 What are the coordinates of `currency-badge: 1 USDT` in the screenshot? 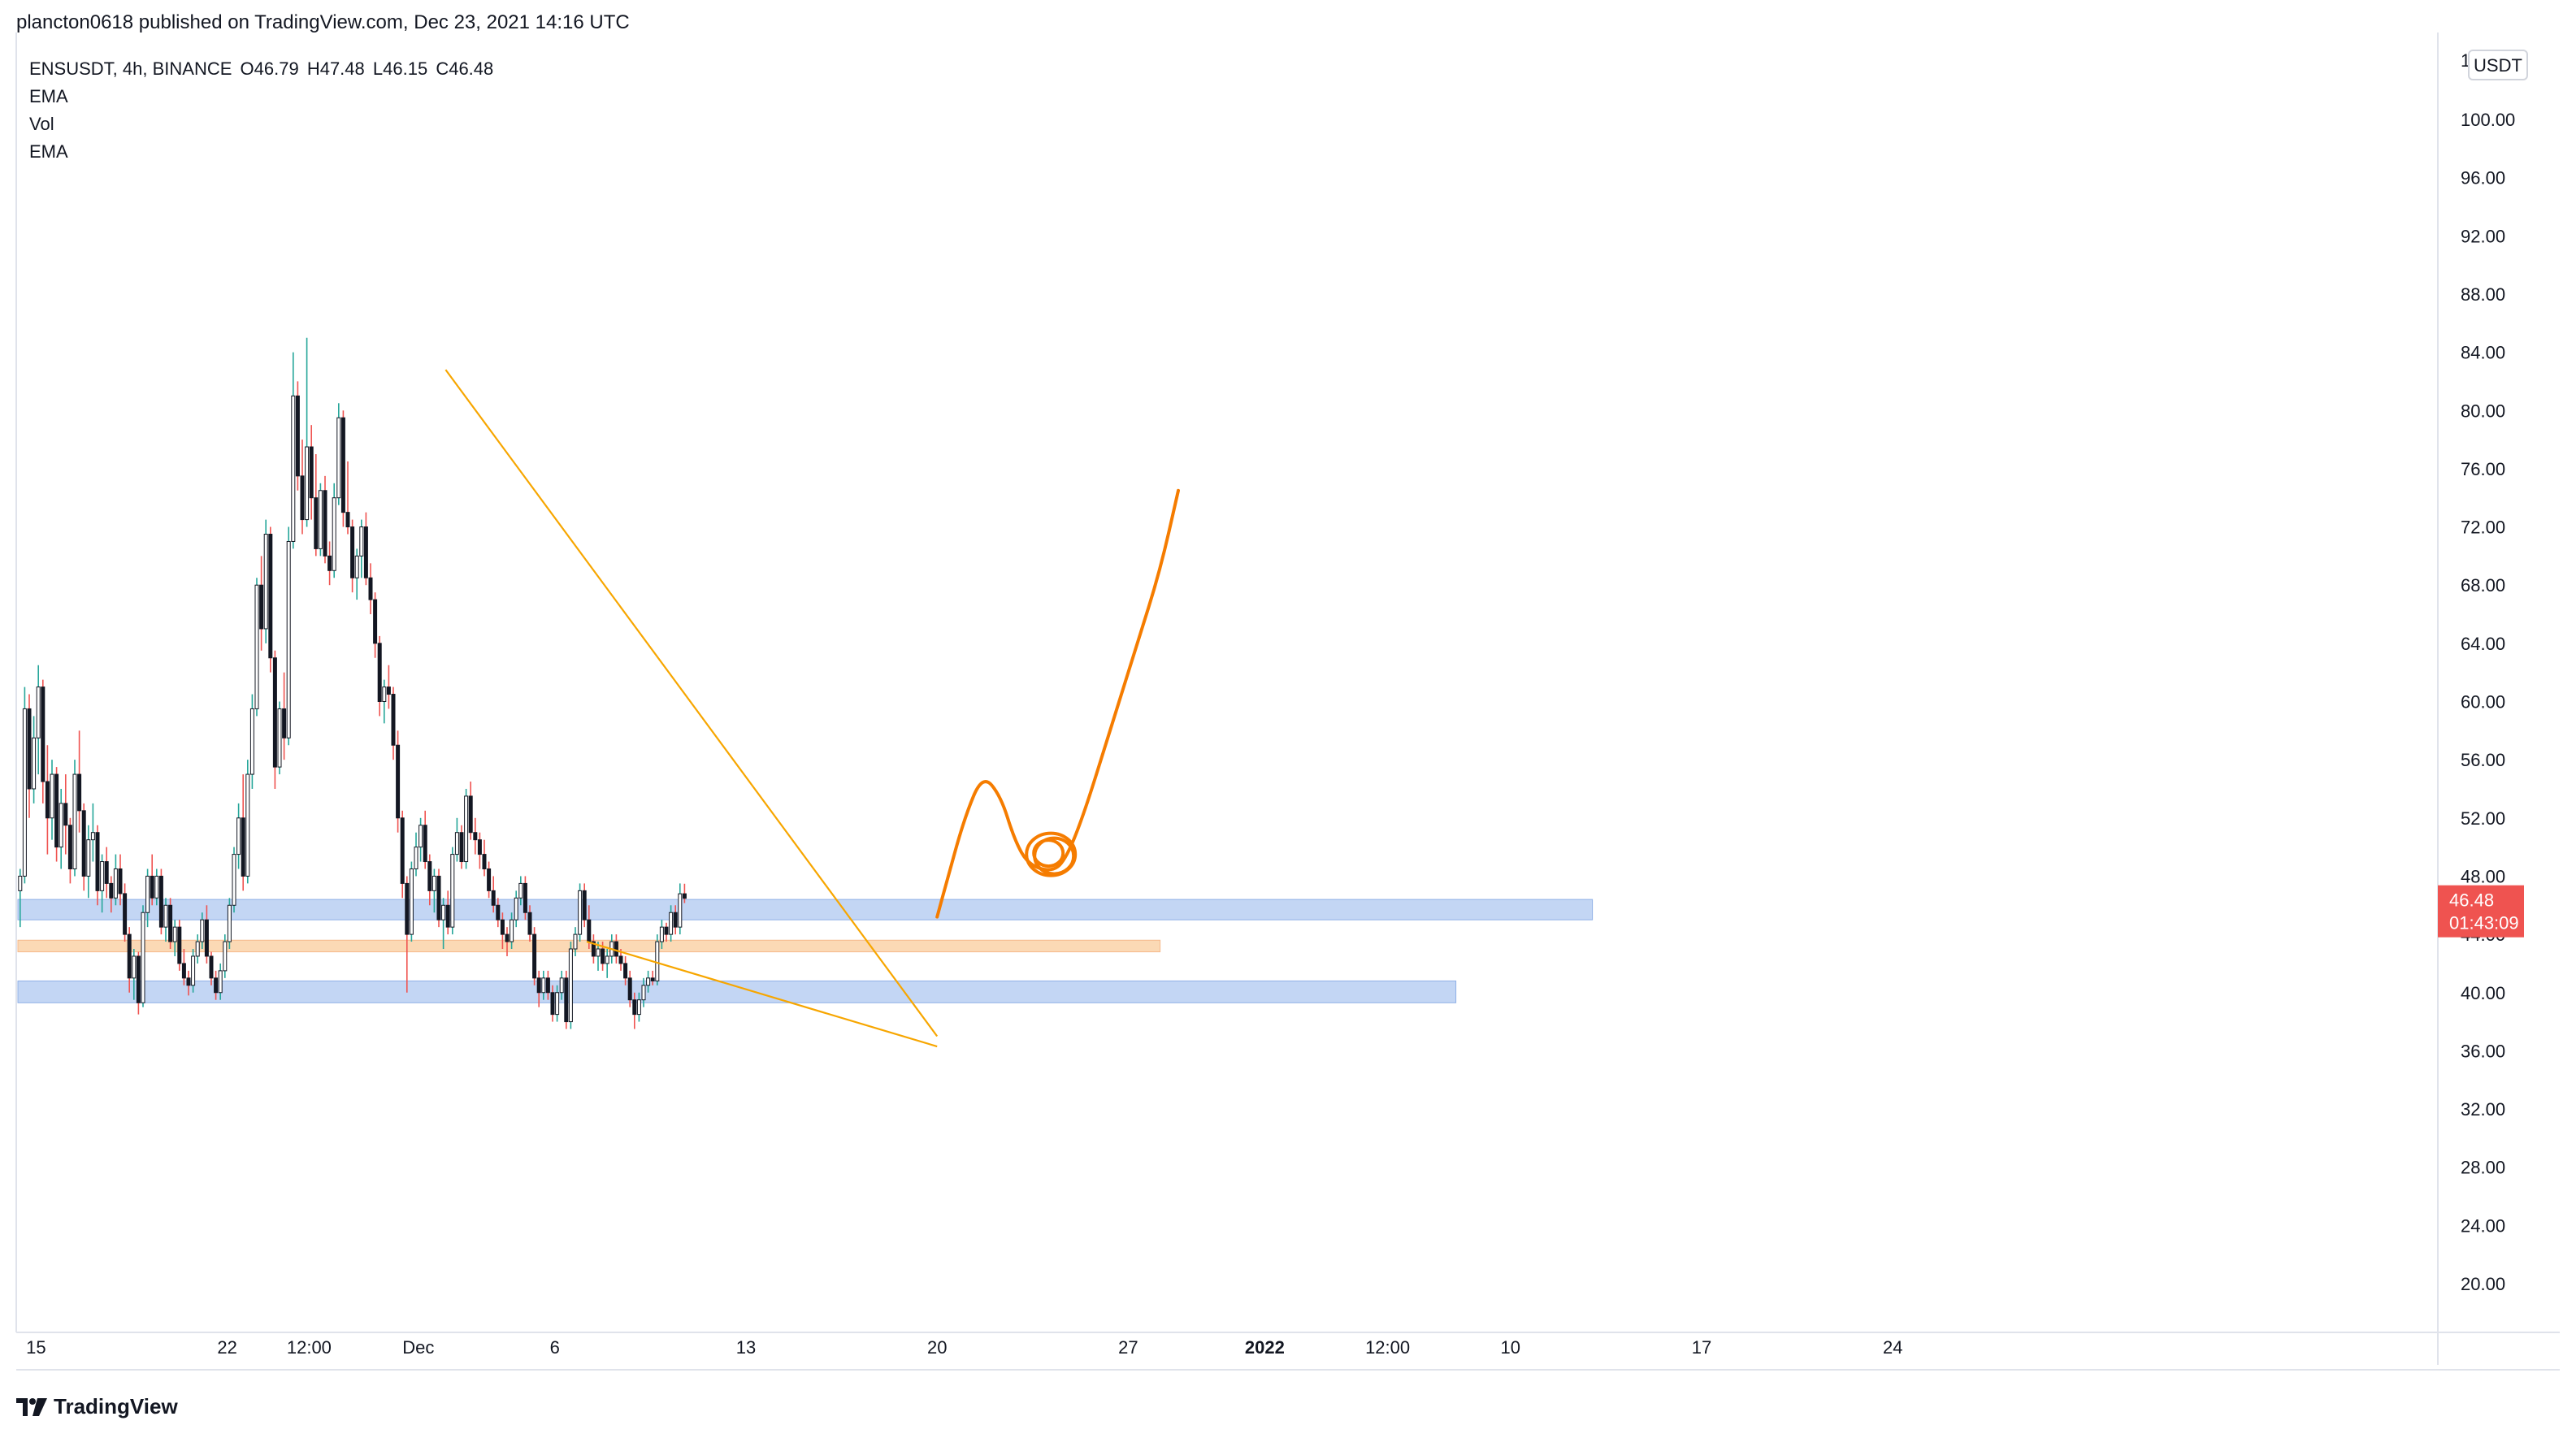 It's located at (2494, 65).